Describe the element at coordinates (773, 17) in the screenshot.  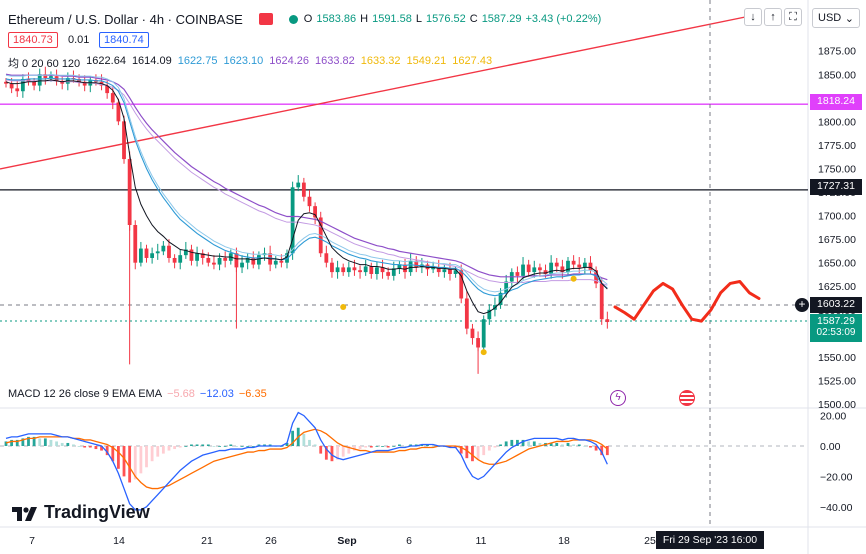
I see `arrow-up-icon: ↑` at that location.